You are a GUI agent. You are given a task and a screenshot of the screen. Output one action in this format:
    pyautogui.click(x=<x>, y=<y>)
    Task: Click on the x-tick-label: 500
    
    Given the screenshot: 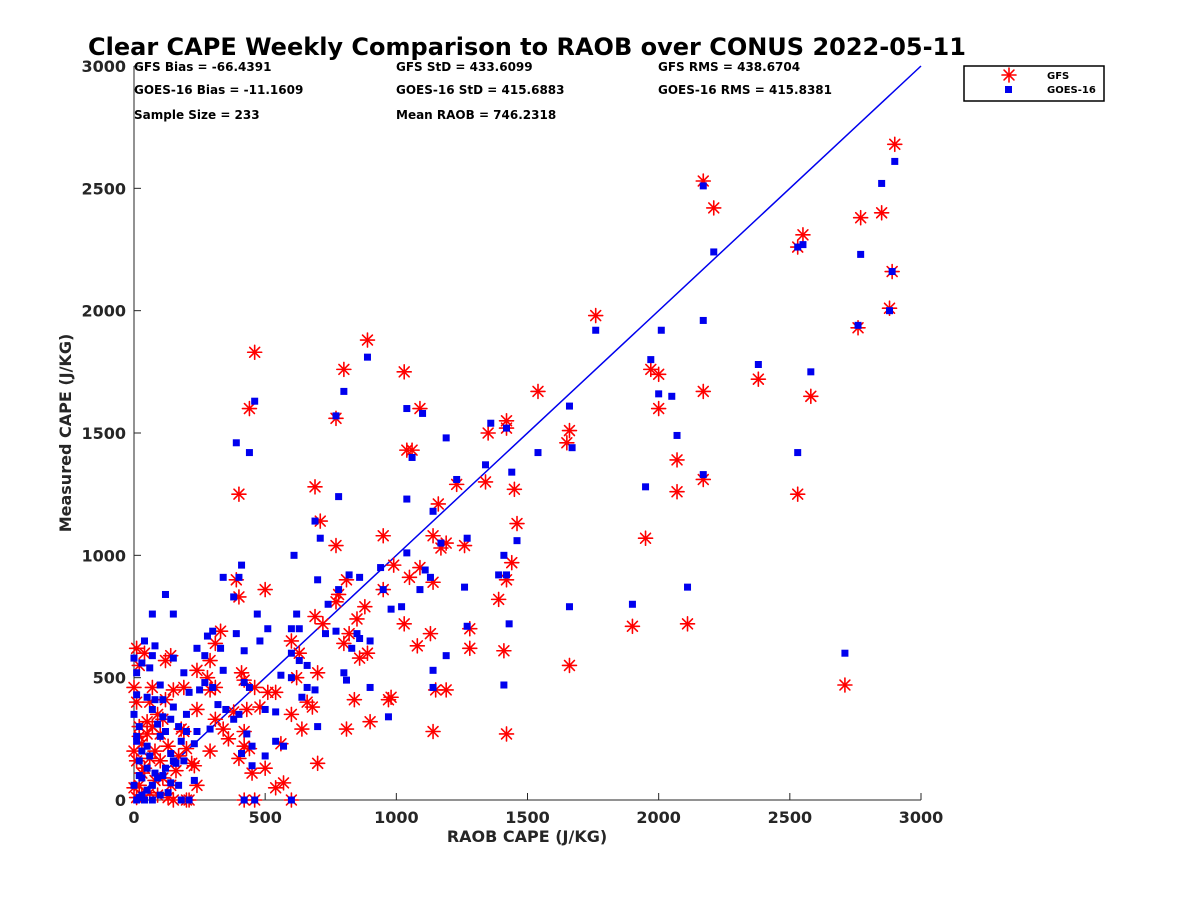 What is the action you would take?
    pyautogui.click(x=264, y=817)
    